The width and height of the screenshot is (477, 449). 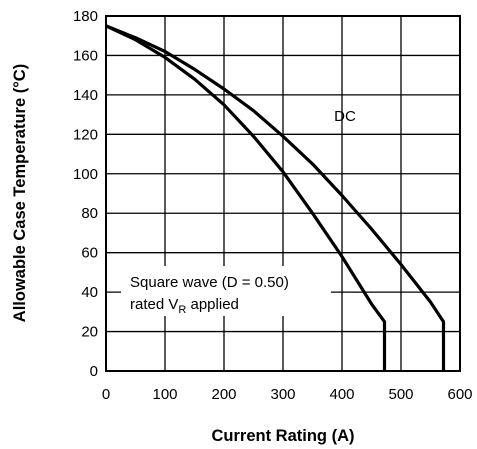 What do you see at coordinates (223, 394) in the screenshot?
I see `x-tick-label: 200` at bounding box center [223, 394].